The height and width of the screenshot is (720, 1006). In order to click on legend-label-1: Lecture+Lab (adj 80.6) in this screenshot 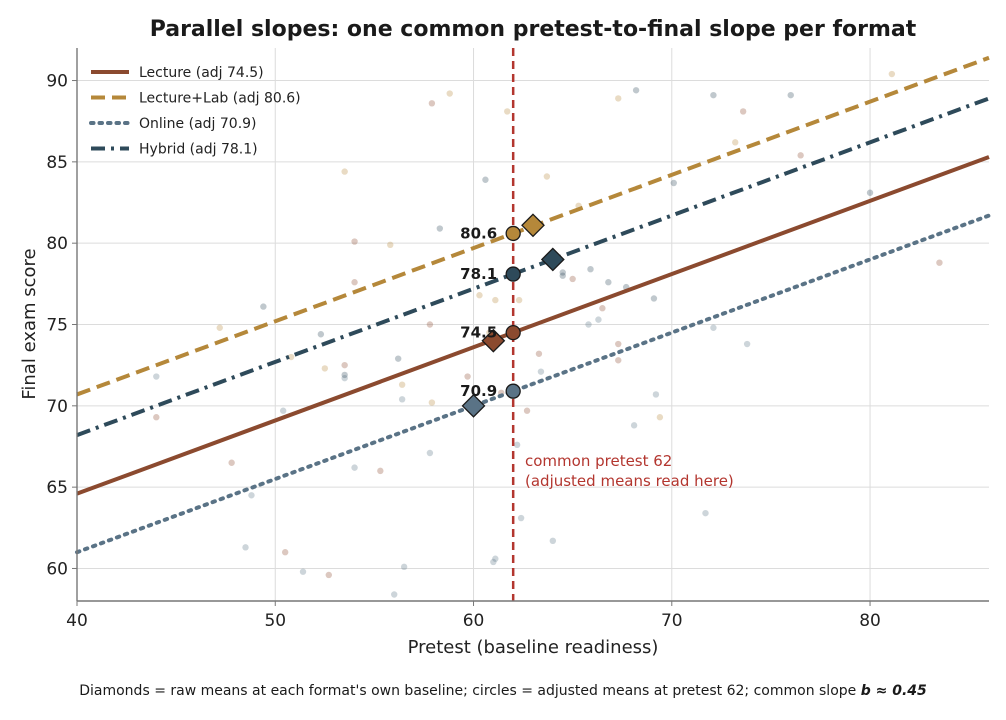, I will do `click(220, 99)`.